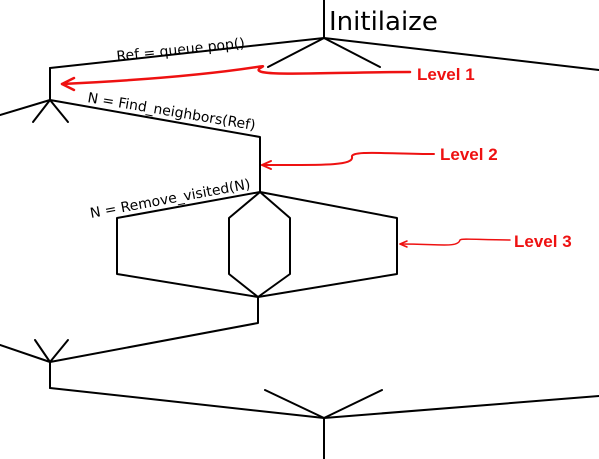 This screenshot has width=599, height=459. What do you see at coordinates (266, 165) in the screenshot?
I see `level-2-arrowhead` at bounding box center [266, 165].